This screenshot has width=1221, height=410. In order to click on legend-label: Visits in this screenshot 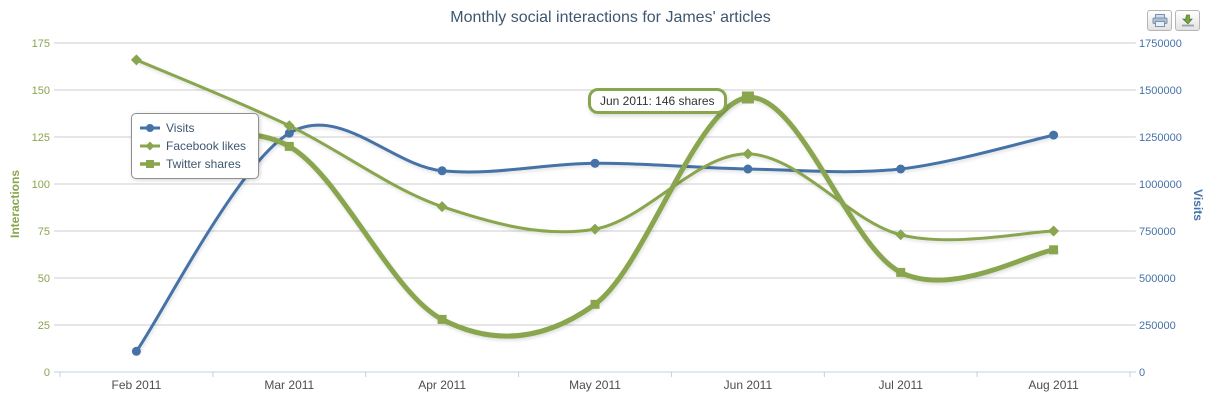, I will do `click(180, 128)`.